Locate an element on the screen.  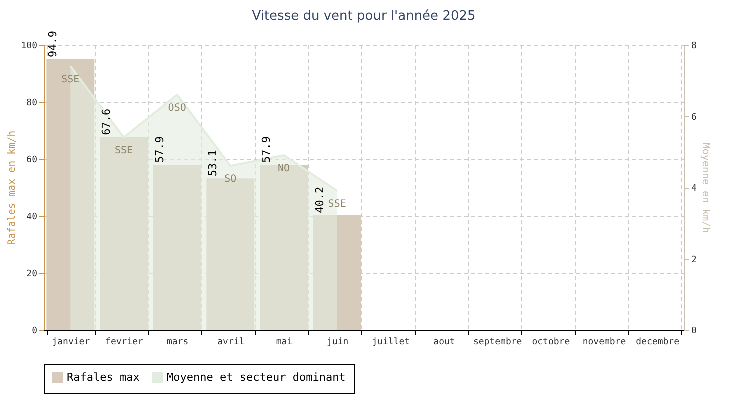
y2-tick-label: 8 is located at coordinates (694, 47).